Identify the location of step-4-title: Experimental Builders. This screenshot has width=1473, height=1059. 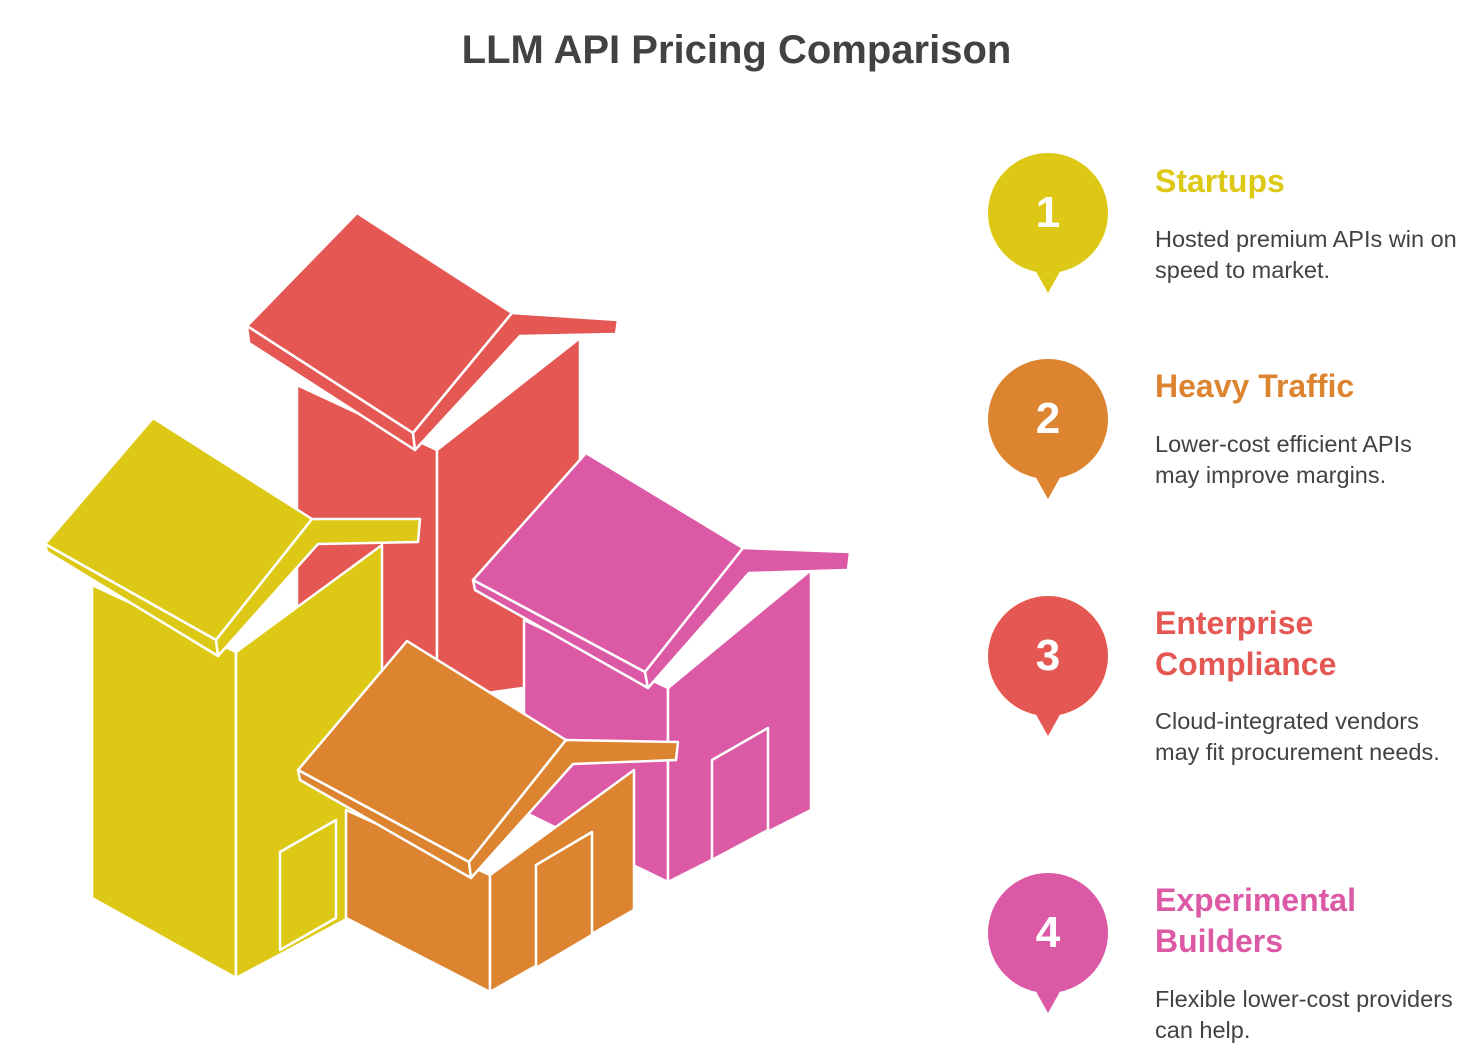
(1255, 920).